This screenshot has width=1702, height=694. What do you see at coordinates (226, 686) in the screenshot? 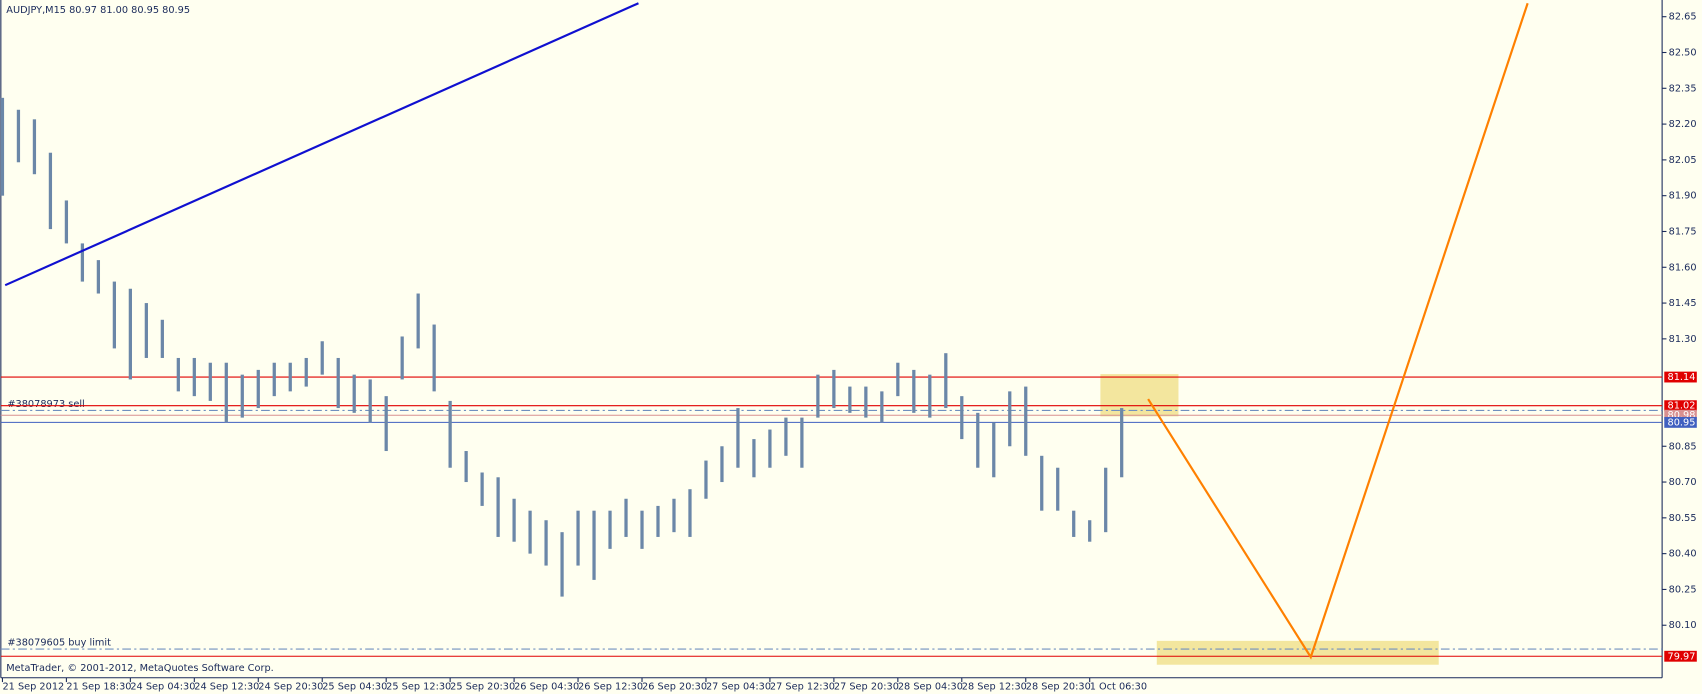
I see `x-tick-label: 24 Sep 12:30` at bounding box center [226, 686].